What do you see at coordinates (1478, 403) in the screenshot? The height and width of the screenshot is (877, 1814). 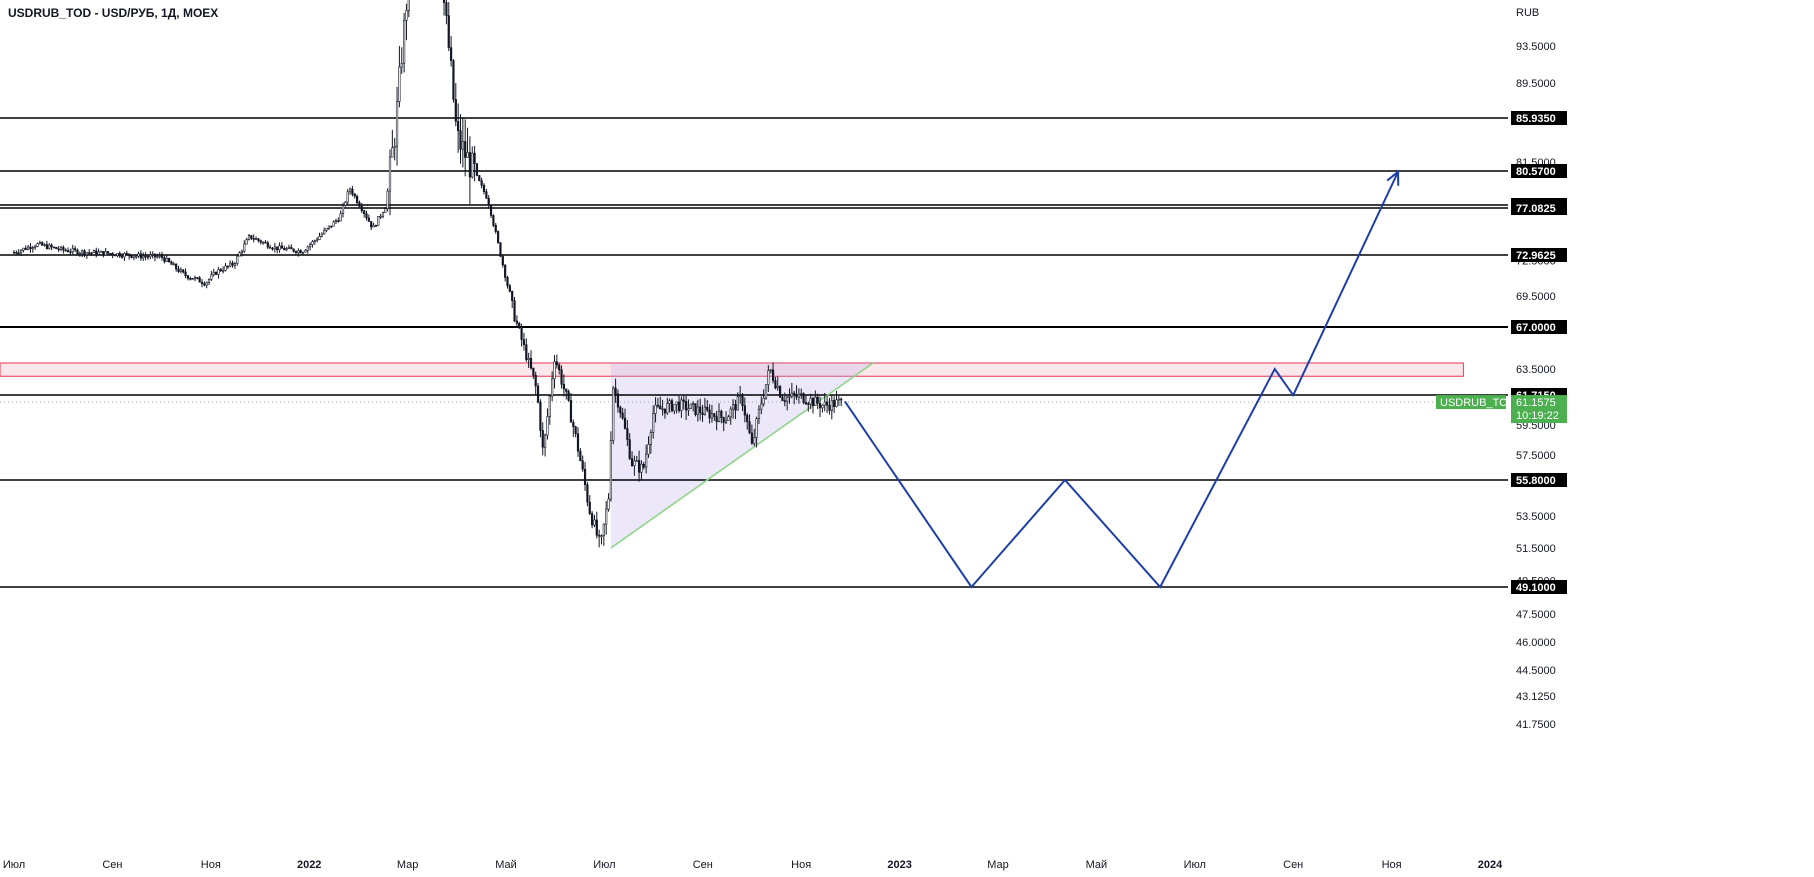 I see `symbol-tag-label: USDRUB_TOD` at bounding box center [1478, 403].